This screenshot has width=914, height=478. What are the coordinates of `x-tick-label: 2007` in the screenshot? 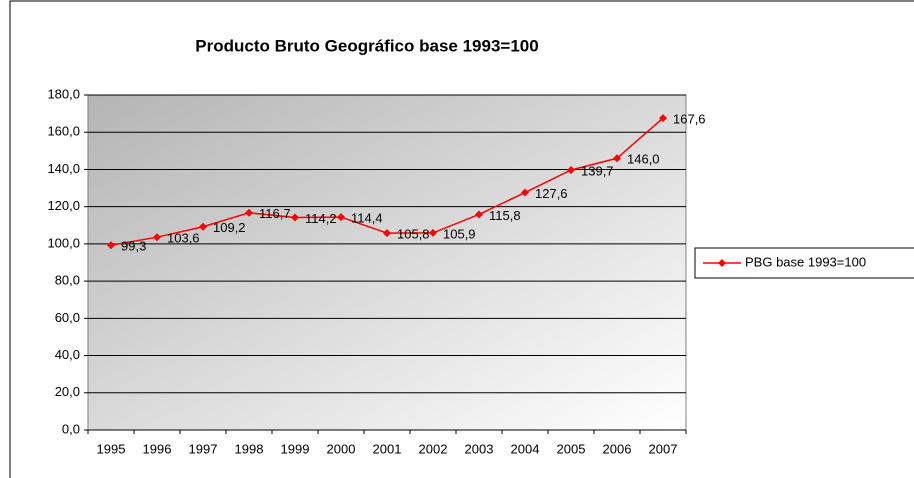 It's located at (663, 448).